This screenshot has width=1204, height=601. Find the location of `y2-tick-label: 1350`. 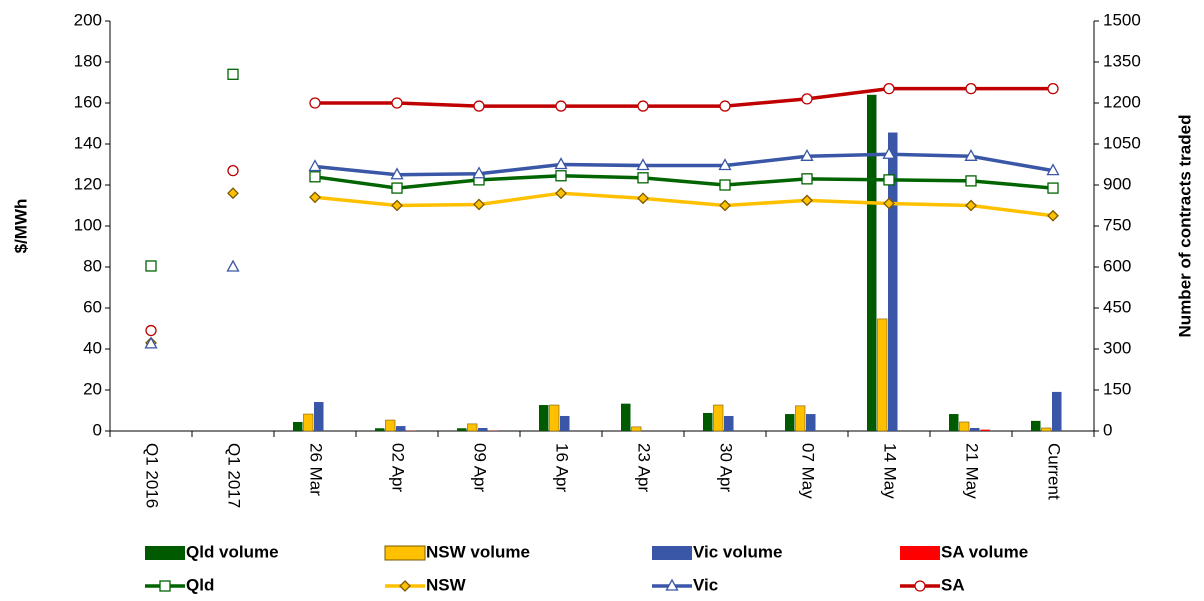

y2-tick-label: 1350 is located at coordinates (1122, 60).